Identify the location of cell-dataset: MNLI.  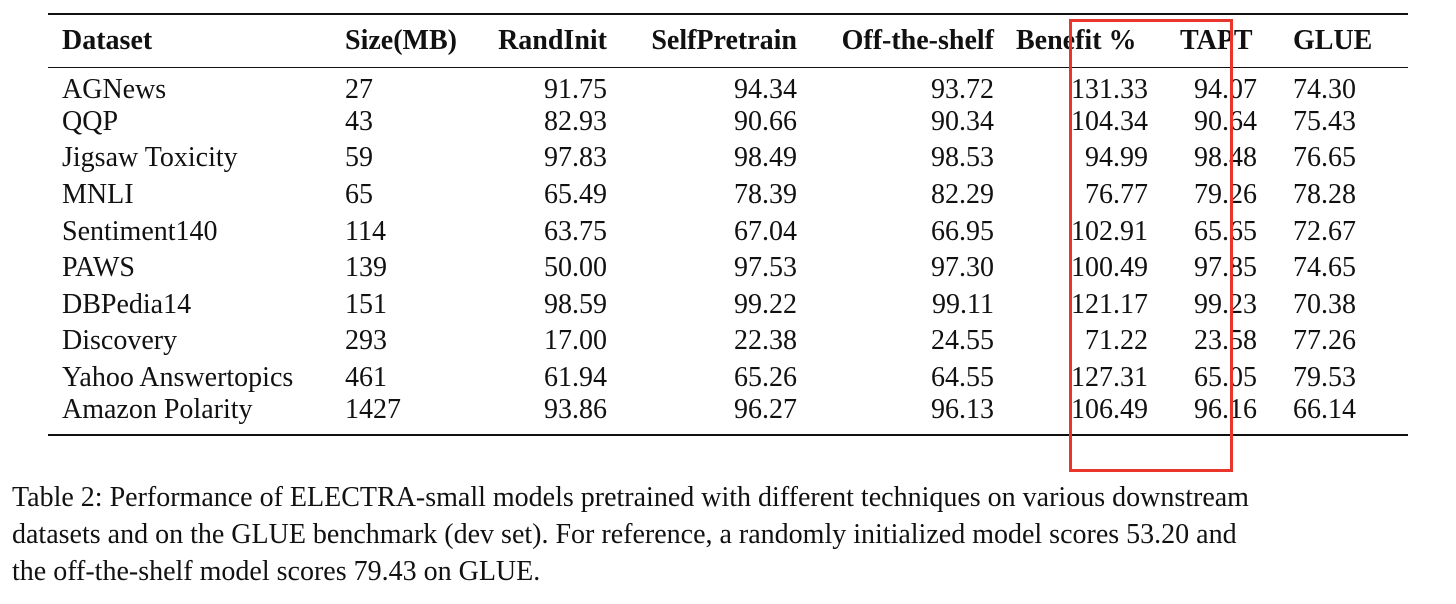
(98, 195).